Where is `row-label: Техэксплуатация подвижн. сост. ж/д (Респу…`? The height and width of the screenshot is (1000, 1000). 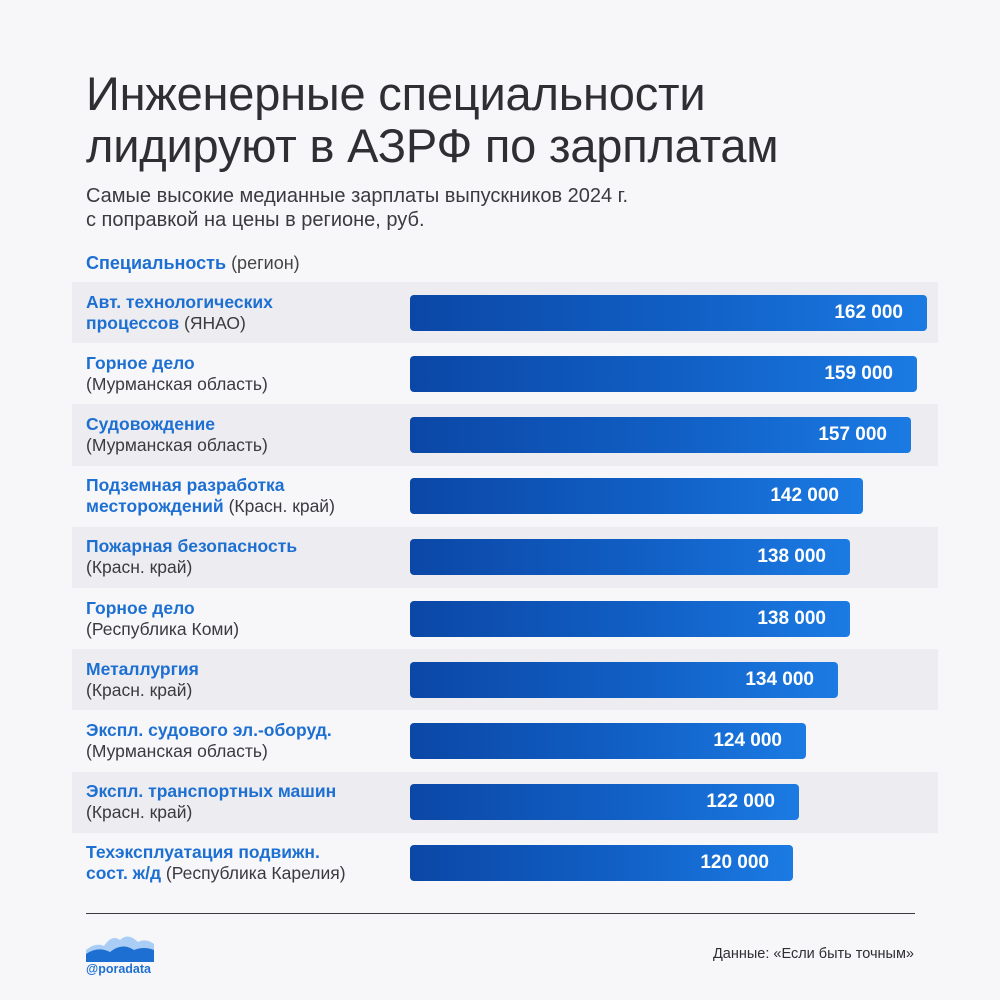
row-label: Техэксплуатация подвижн. сост. ж/д (Респу… is located at coordinates (246, 863).